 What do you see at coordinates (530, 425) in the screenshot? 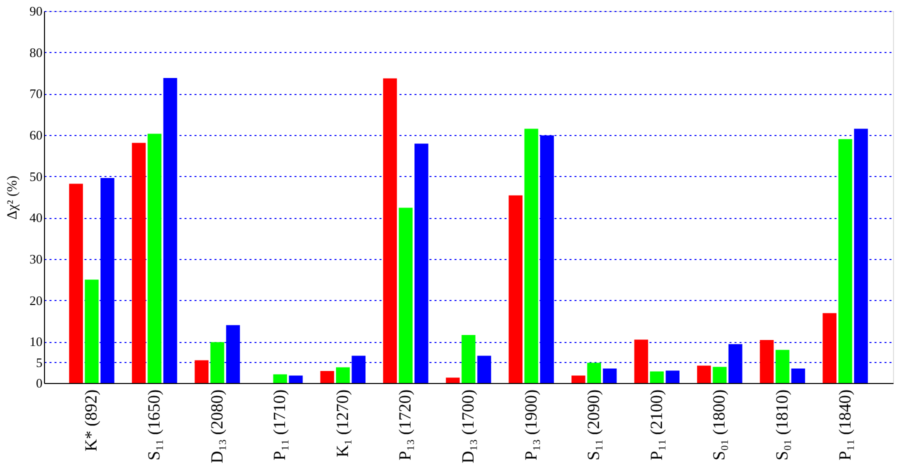
I see `x-tick-label: P₁₃ (1900)` at bounding box center [530, 425].